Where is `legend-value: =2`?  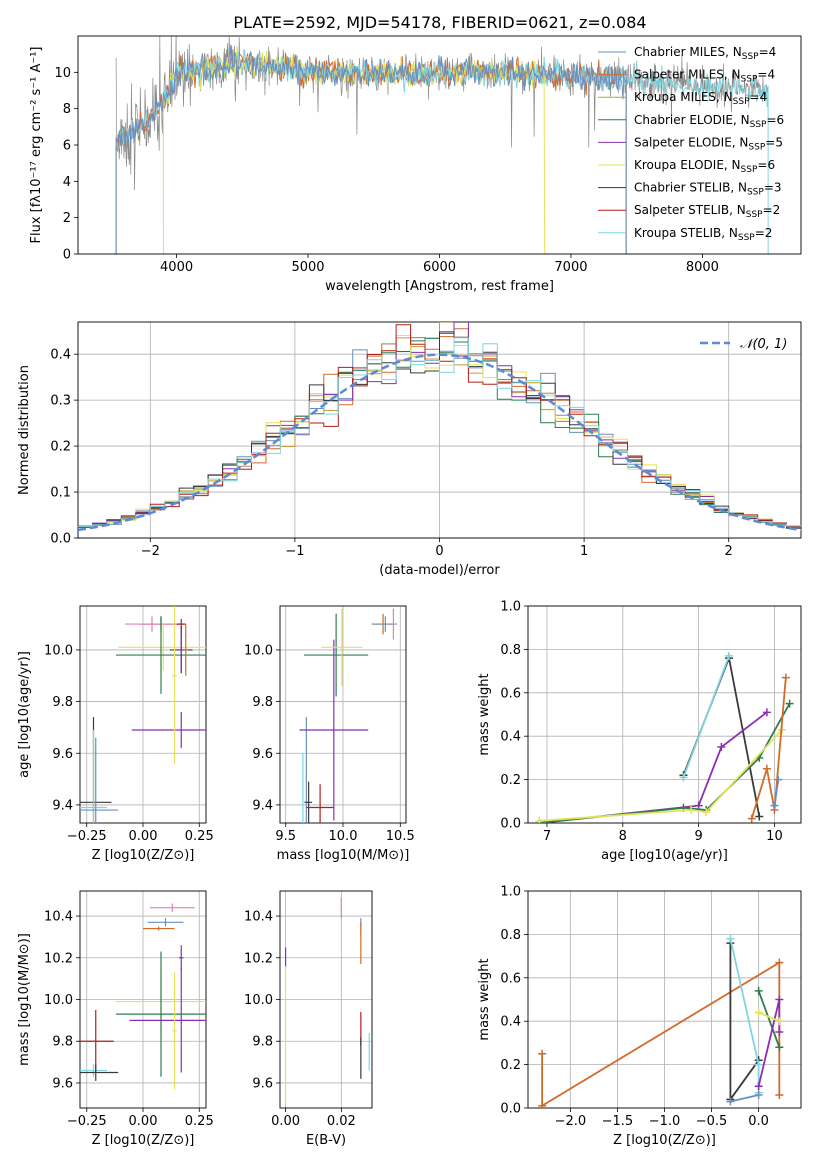
legend-value: =2 is located at coordinates (764, 233).